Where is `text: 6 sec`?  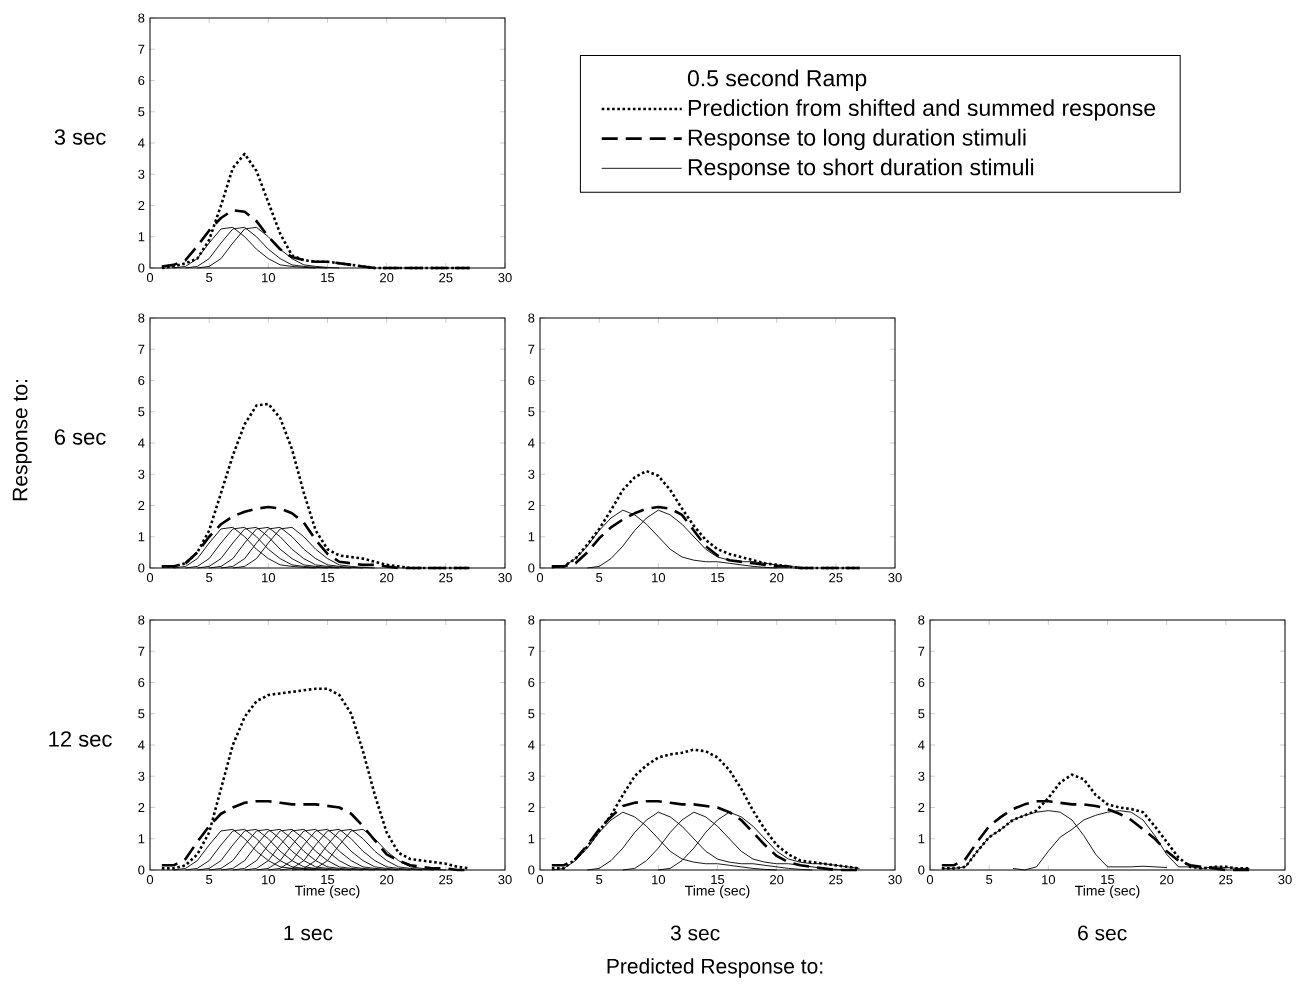 text: 6 sec is located at coordinates (1102, 933).